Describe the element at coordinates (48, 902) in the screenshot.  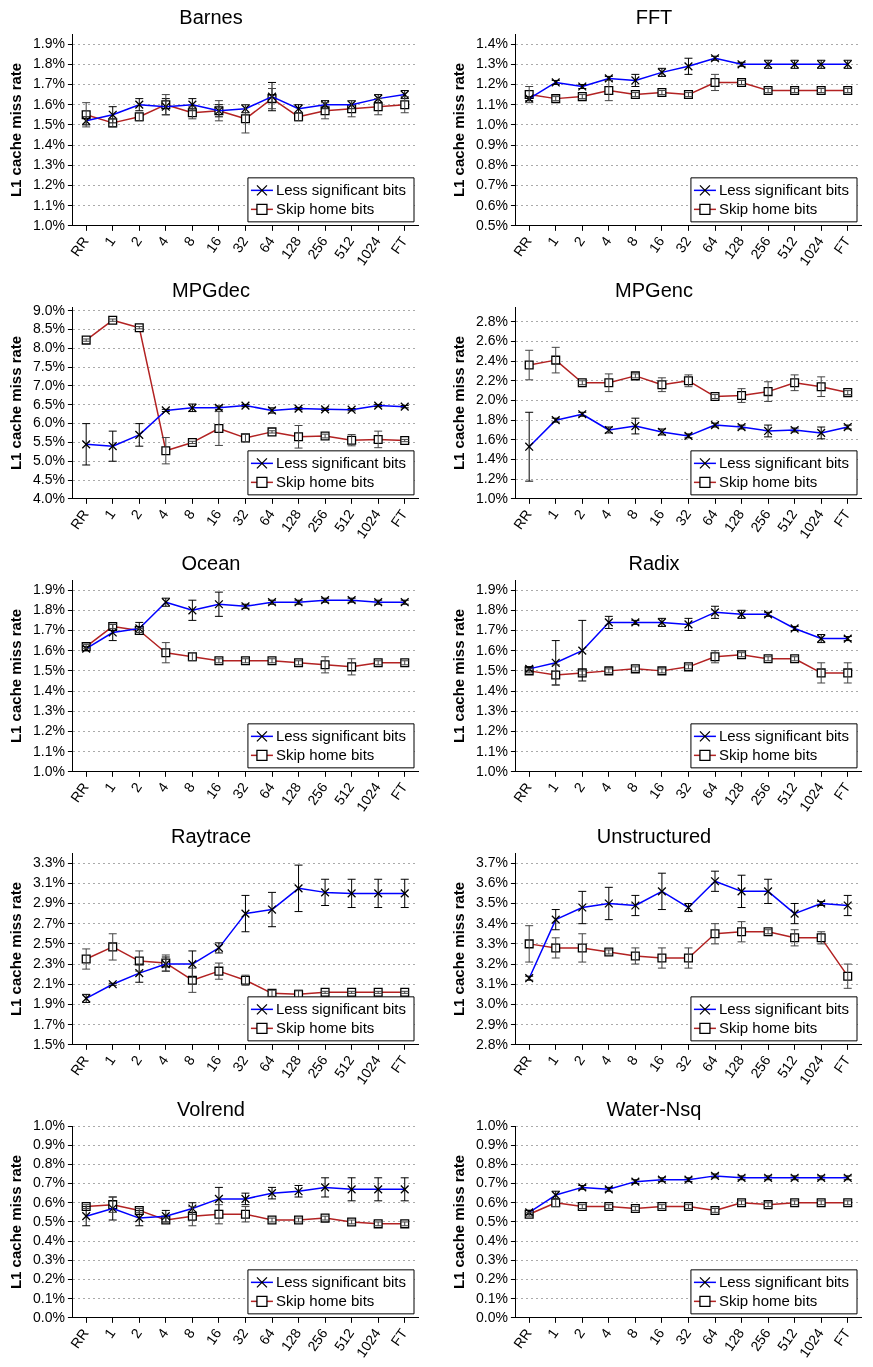
I see `y-tick-label: 2.9%` at that location.